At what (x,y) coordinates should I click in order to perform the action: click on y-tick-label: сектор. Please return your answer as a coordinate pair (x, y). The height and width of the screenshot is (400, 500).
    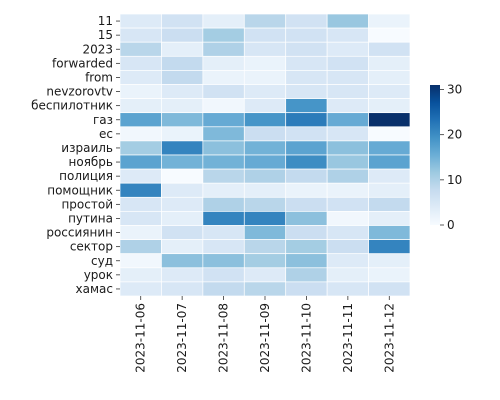
    Looking at the image, I should click on (91, 247).